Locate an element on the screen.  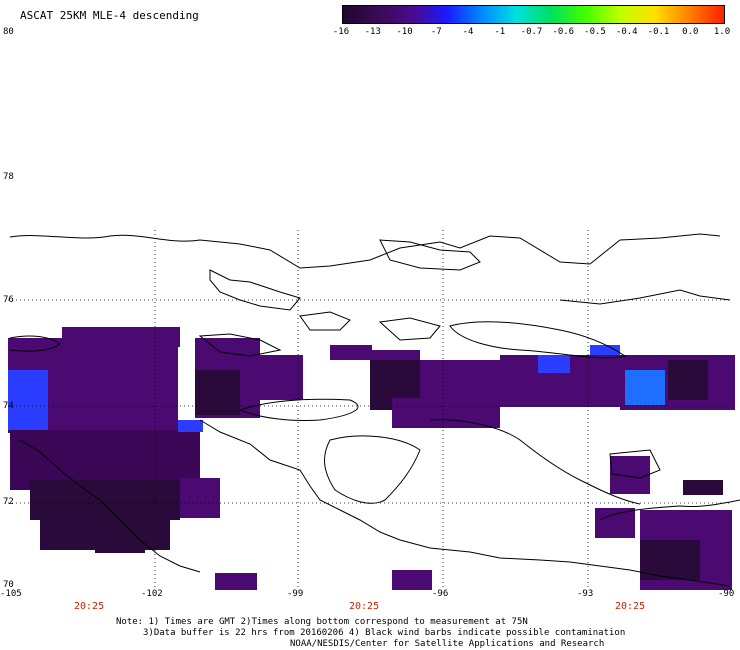
colorbar-tick-label: 1.0 is located at coordinates (722, 32).